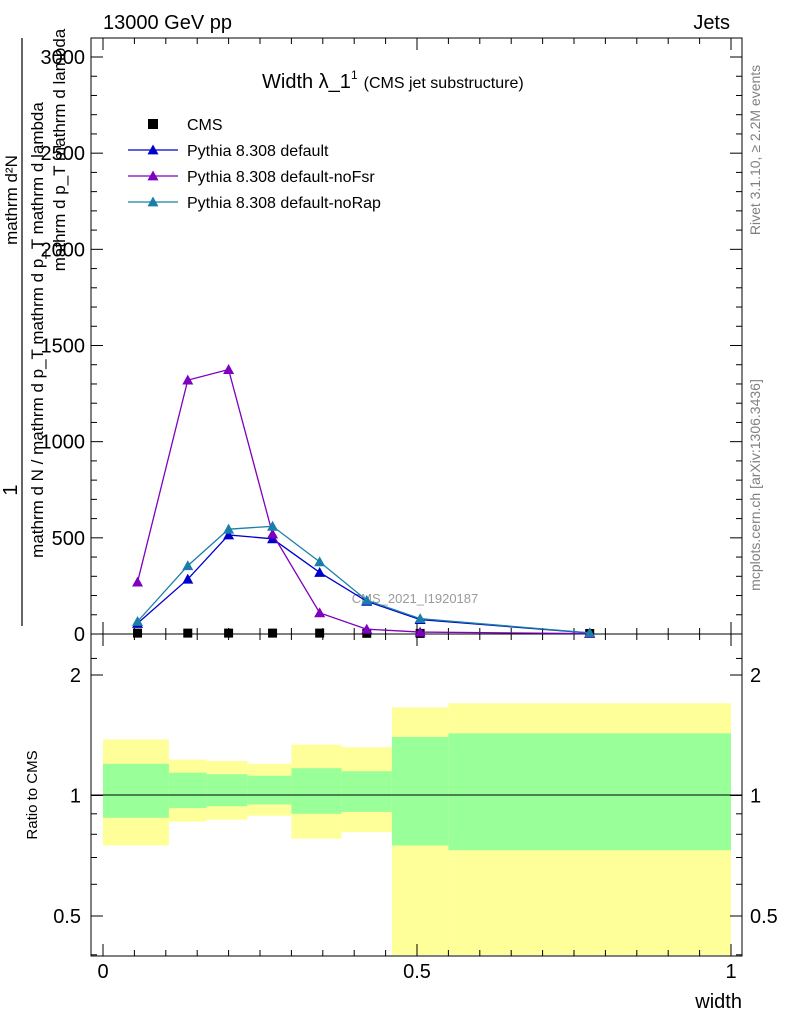 Image resolution: width=786 pixels, height=1024 pixels. What do you see at coordinates (75, 797) in the screenshot?
I see `ratio-y-tick-label-left-1: 1` at bounding box center [75, 797].